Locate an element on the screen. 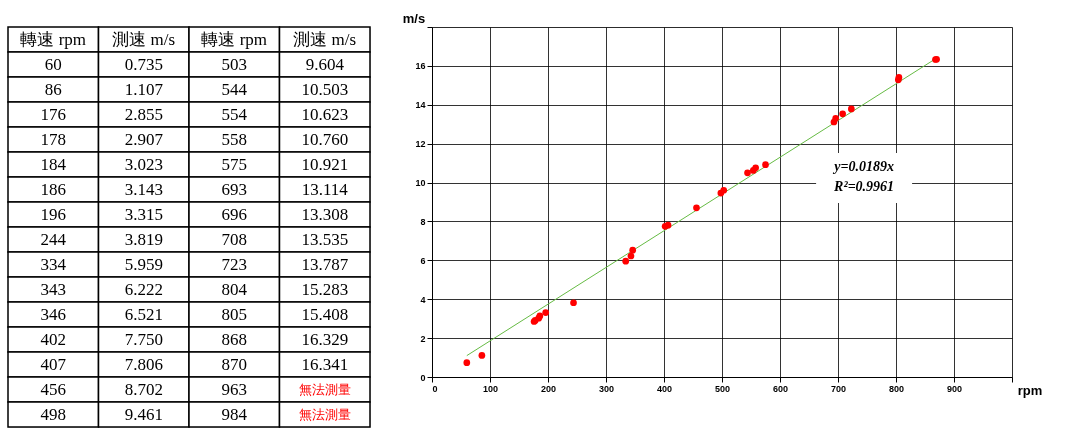 The height and width of the screenshot is (437, 1076). text: 503 is located at coordinates (234, 64).